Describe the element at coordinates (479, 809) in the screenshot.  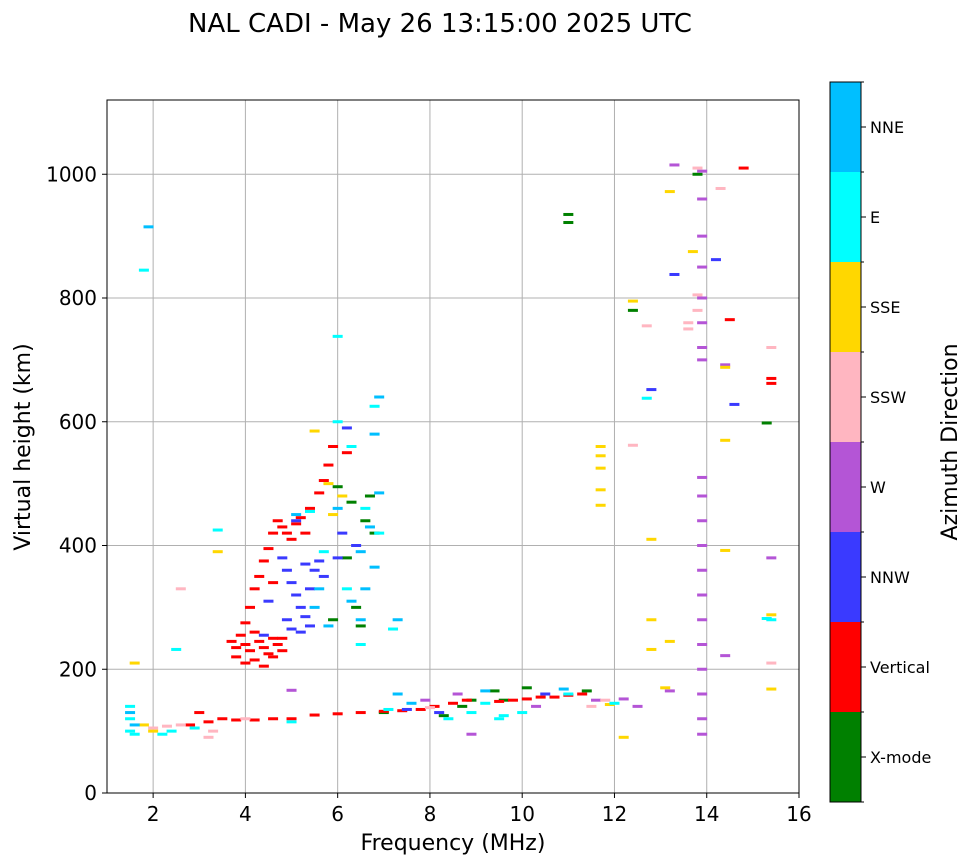
I see `x-axis-ticks: 2 4 6 8 10 12 14 16` at that location.